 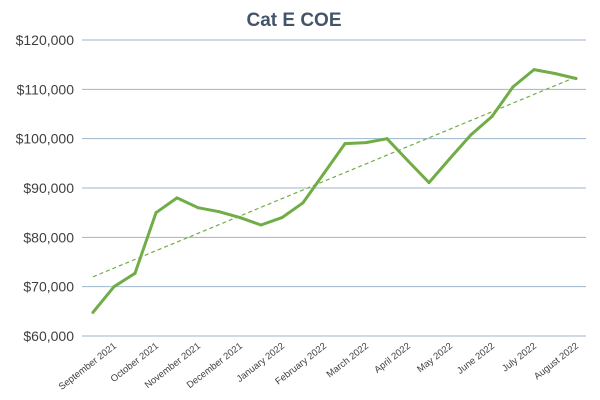 What do you see at coordinates (88, 367) in the screenshot?
I see `x-tick-label: September 2021` at bounding box center [88, 367].